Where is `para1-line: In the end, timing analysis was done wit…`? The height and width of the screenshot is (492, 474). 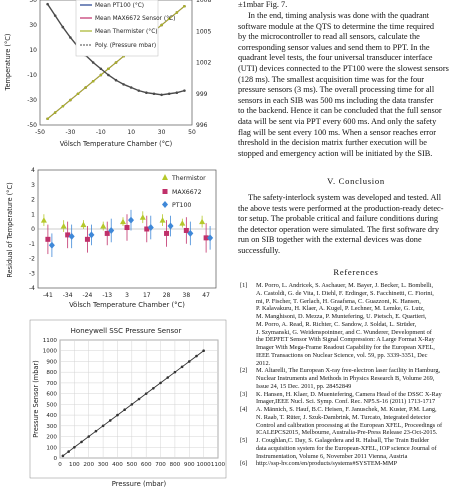 para1-line: In the end, timing analysis was done wit… is located at coordinates (339, 15).